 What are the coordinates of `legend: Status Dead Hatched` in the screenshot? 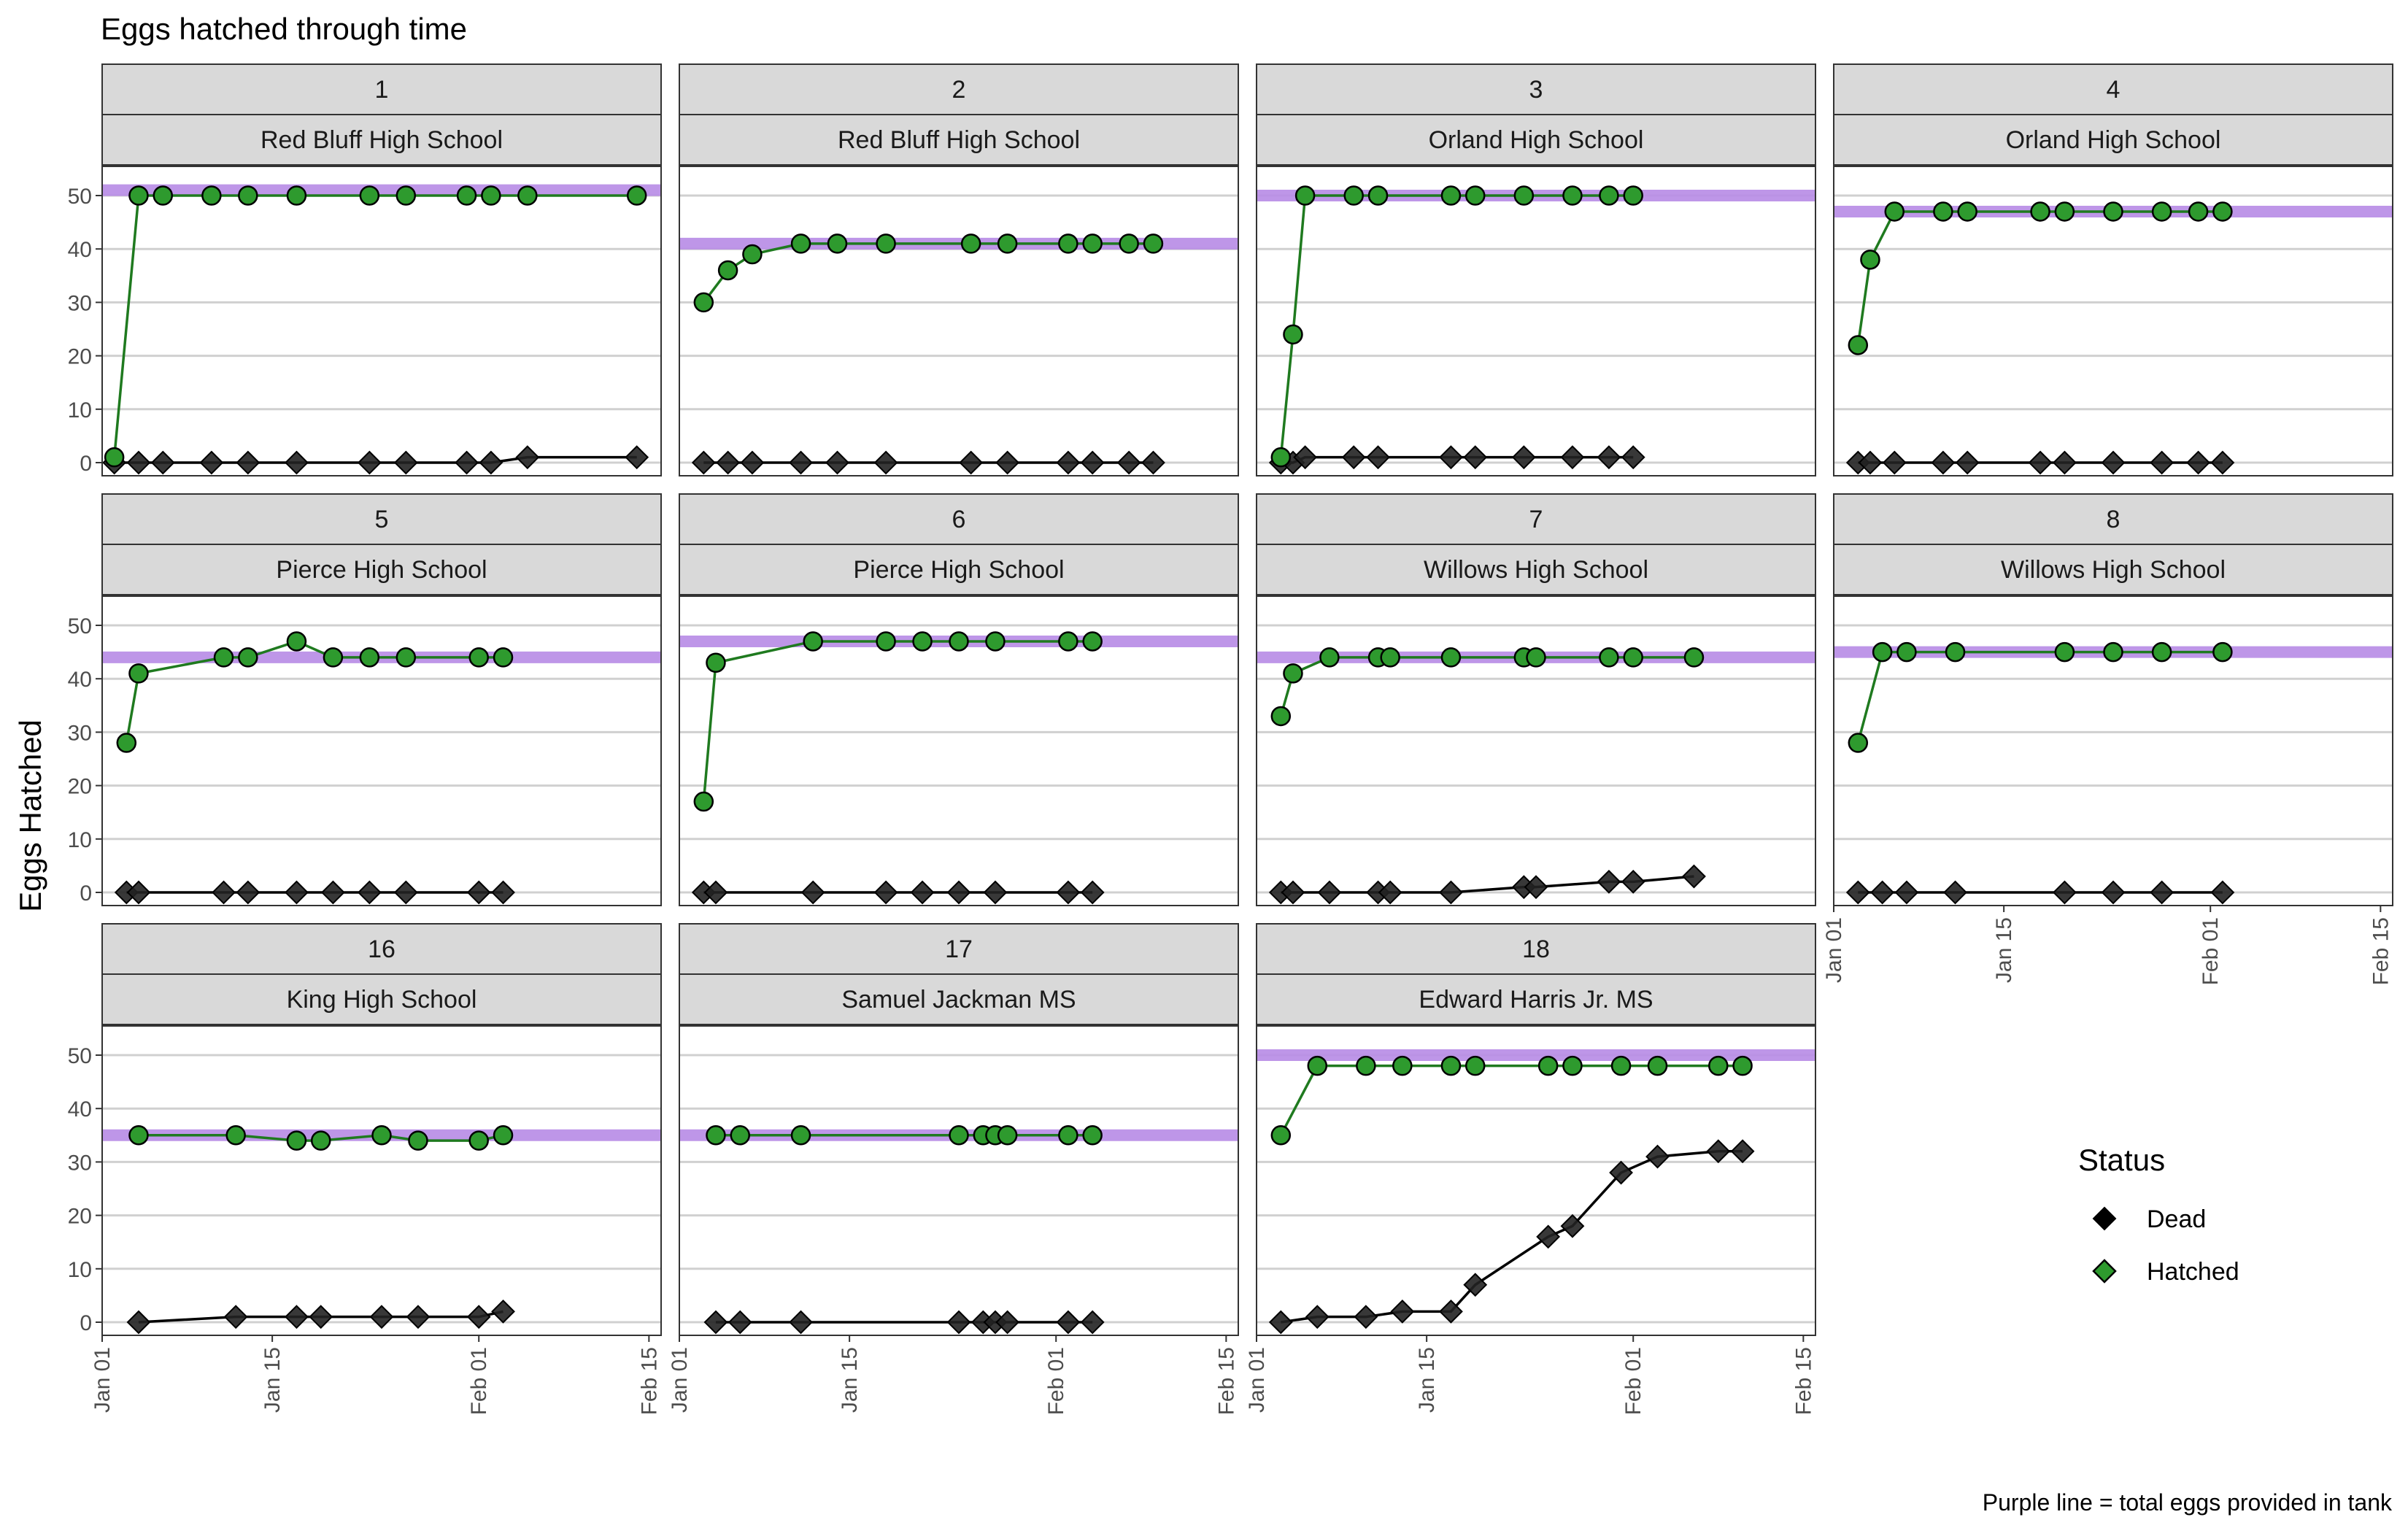 It's located at (2158, 1214).